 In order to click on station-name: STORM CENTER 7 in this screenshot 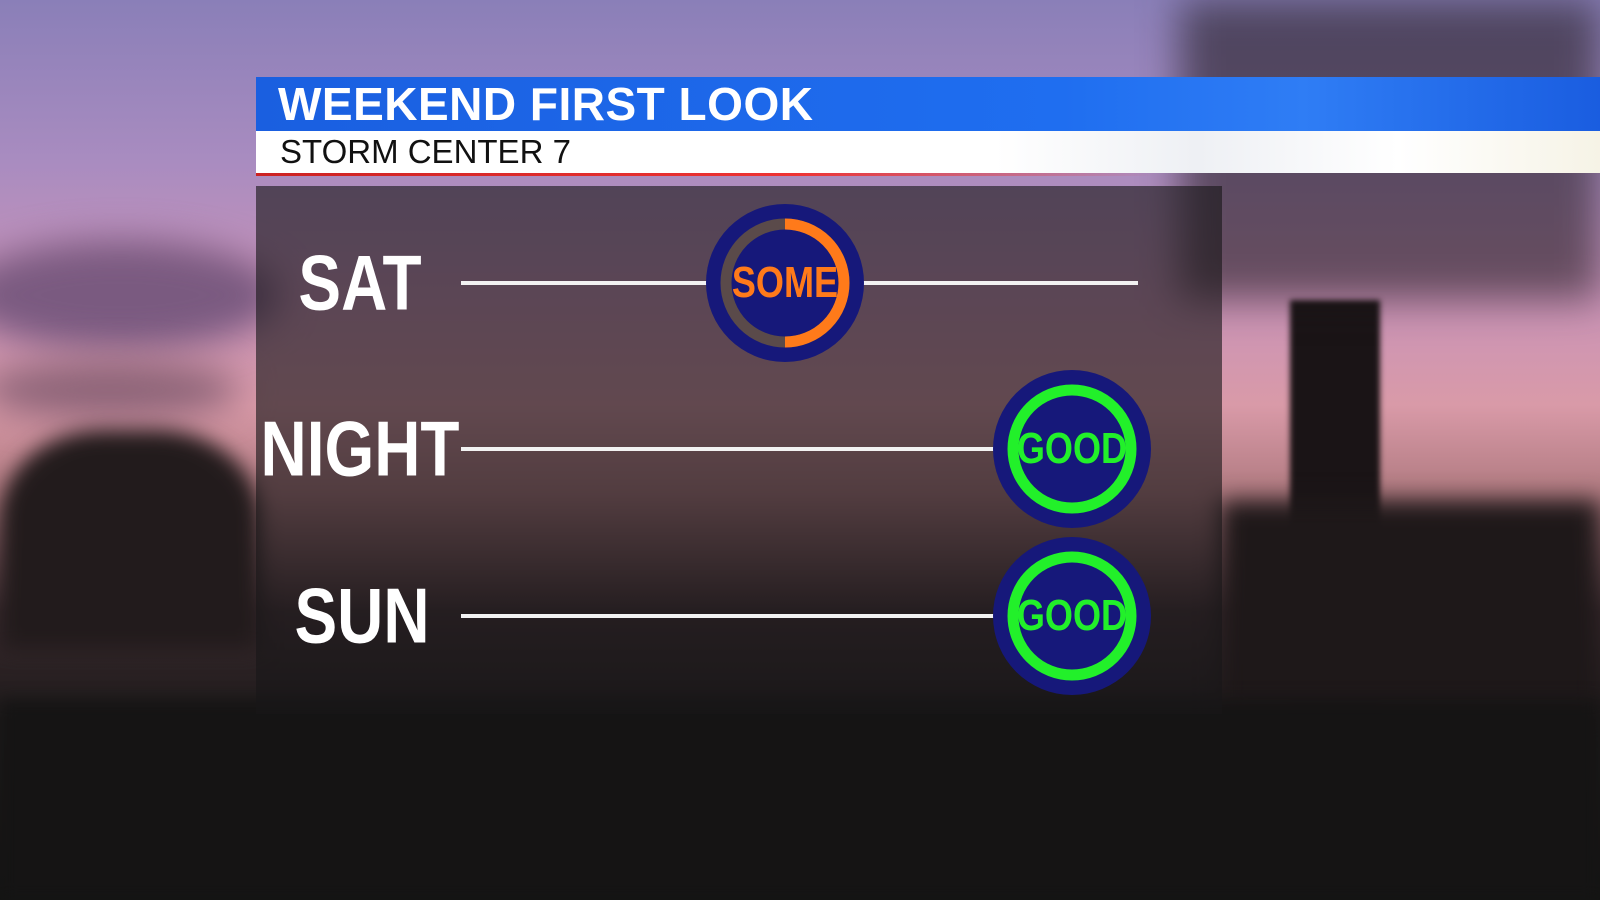, I will do `click(425, 151)`.